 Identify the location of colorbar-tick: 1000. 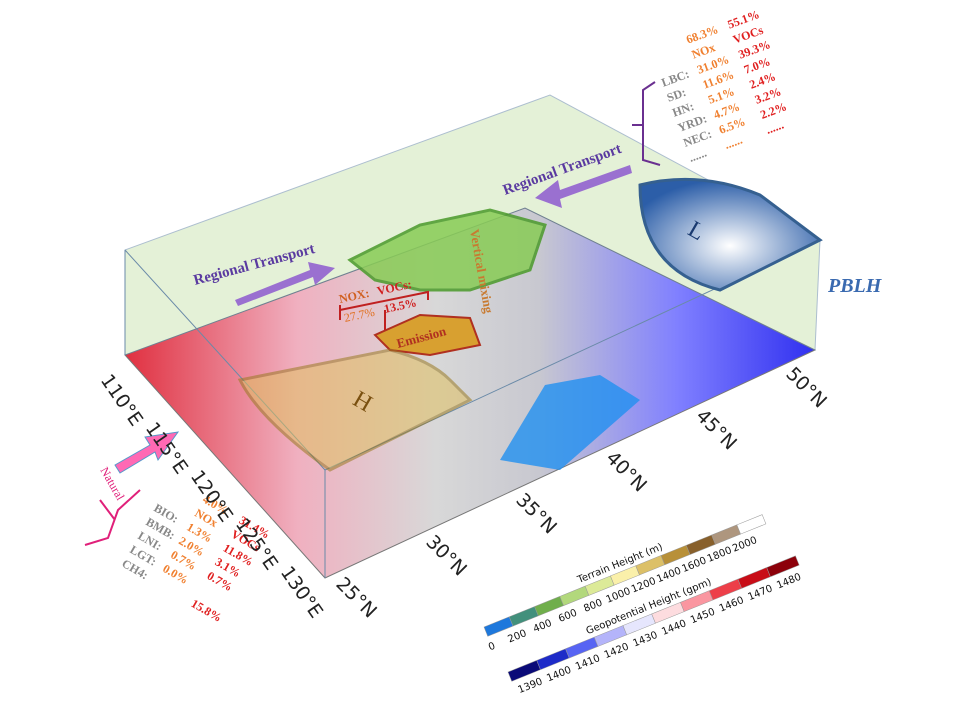
(619, 596).